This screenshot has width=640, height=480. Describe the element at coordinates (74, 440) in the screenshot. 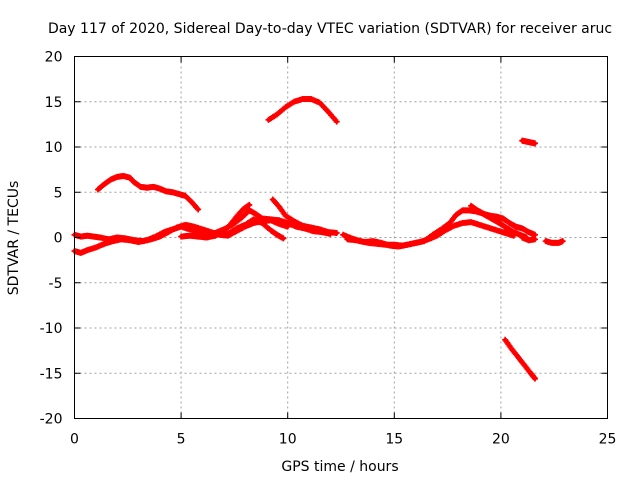

I see `x-tick-label: 0` at that location.